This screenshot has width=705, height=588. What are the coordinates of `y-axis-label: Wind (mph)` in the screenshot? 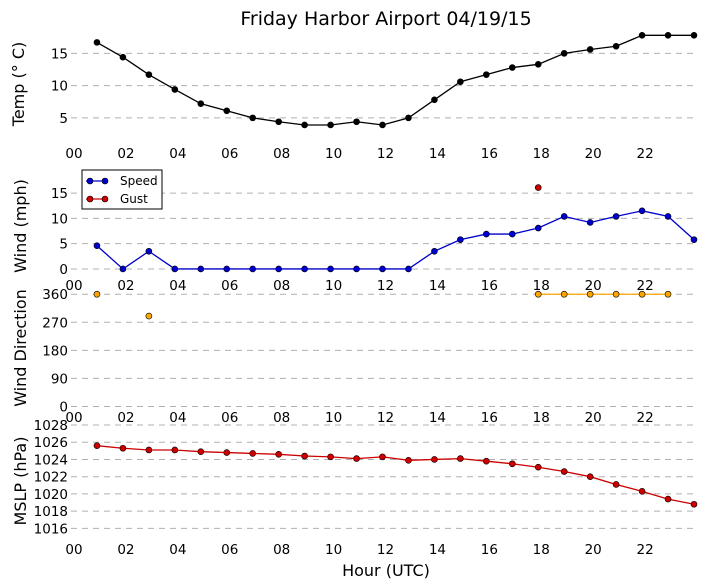 It's located at (20, 226).